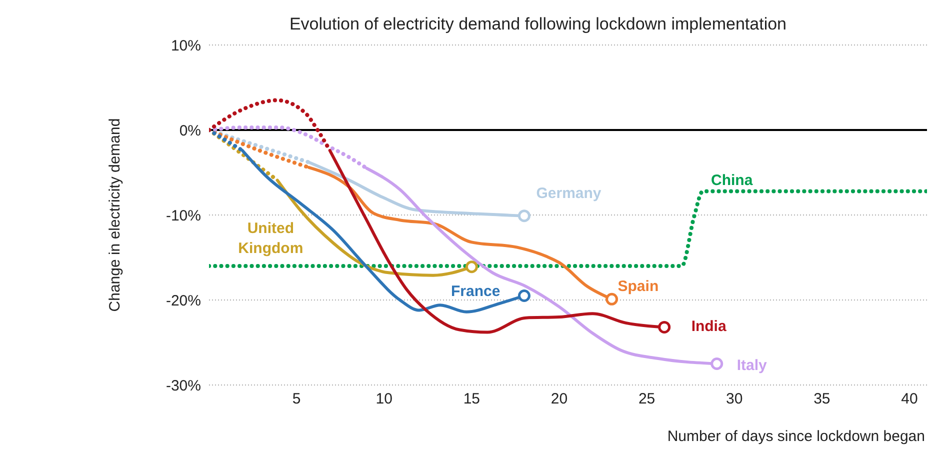 The image size is (944, 454). I want to click on series-label: United Kingdom, so click(271, 238).